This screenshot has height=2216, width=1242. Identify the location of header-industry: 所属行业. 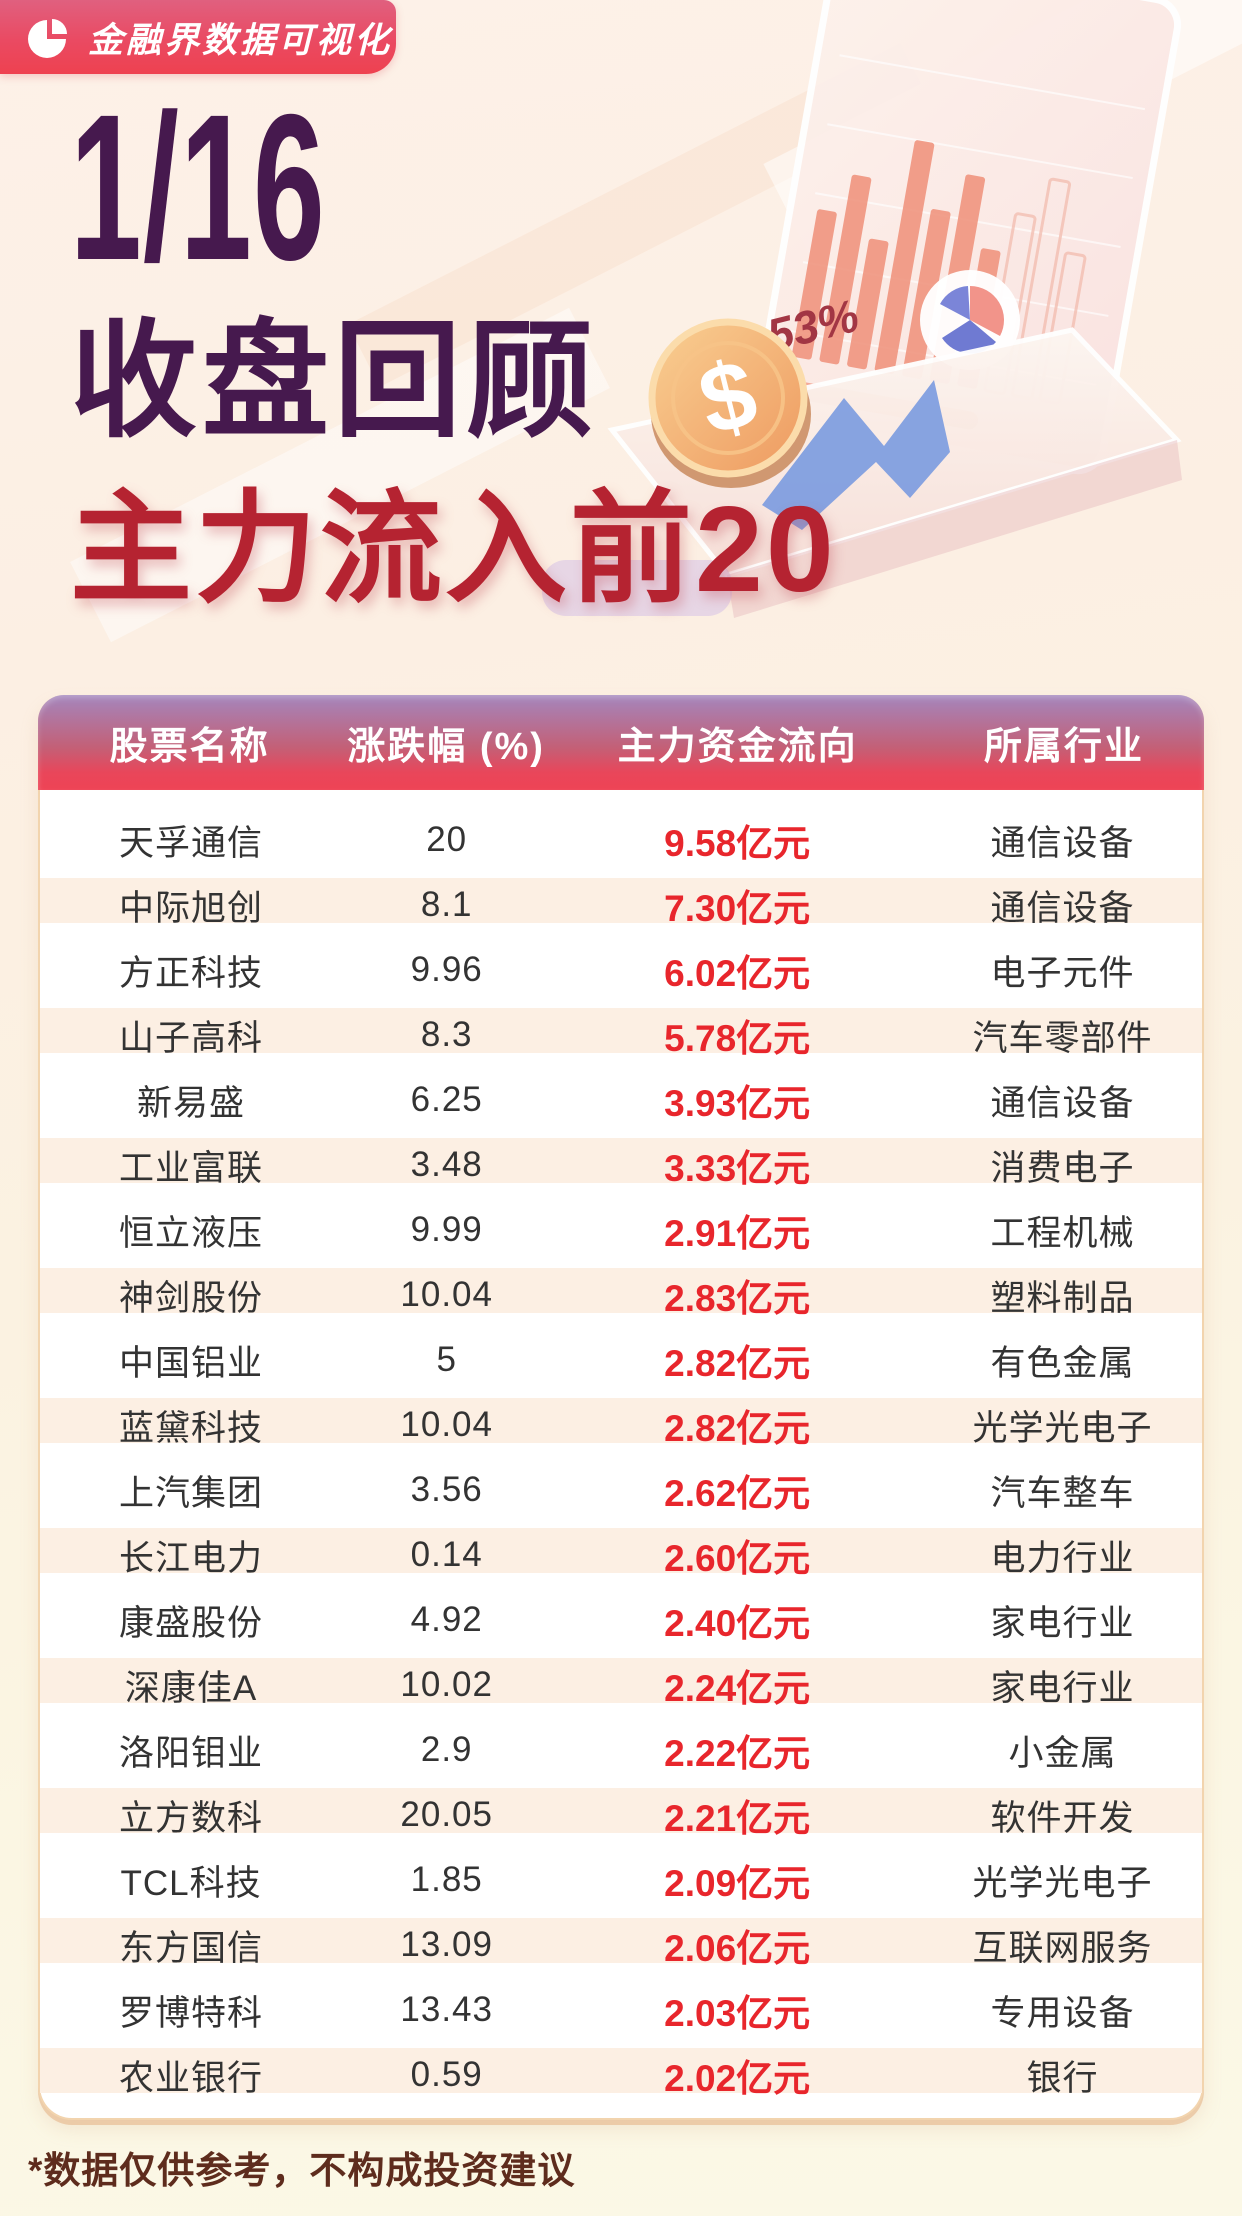
(1064, 747).